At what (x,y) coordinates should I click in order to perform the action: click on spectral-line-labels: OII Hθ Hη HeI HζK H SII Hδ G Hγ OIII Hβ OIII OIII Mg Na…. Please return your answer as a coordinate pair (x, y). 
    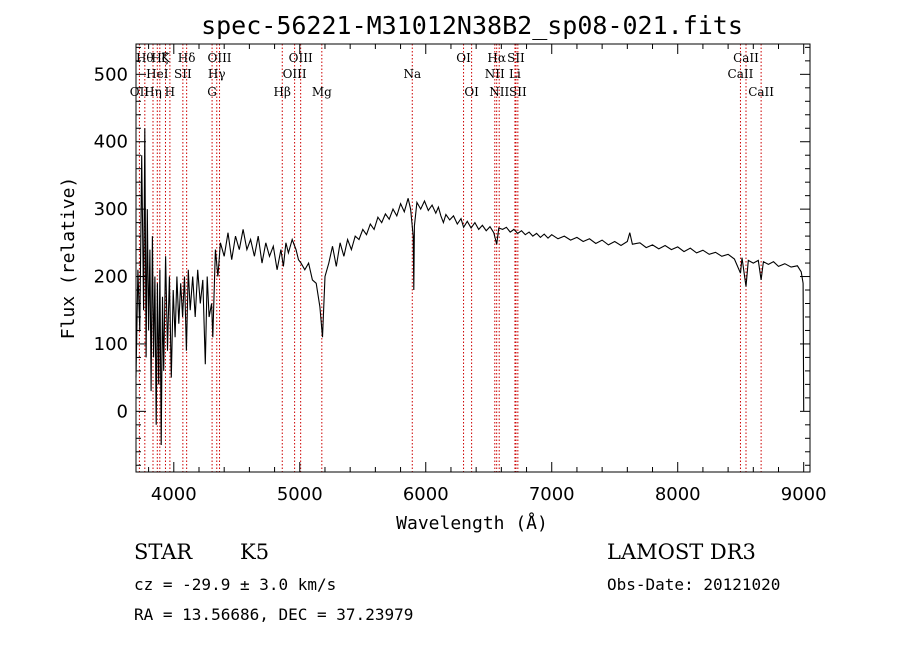
    Looking at the image, I should click on (452, 75).